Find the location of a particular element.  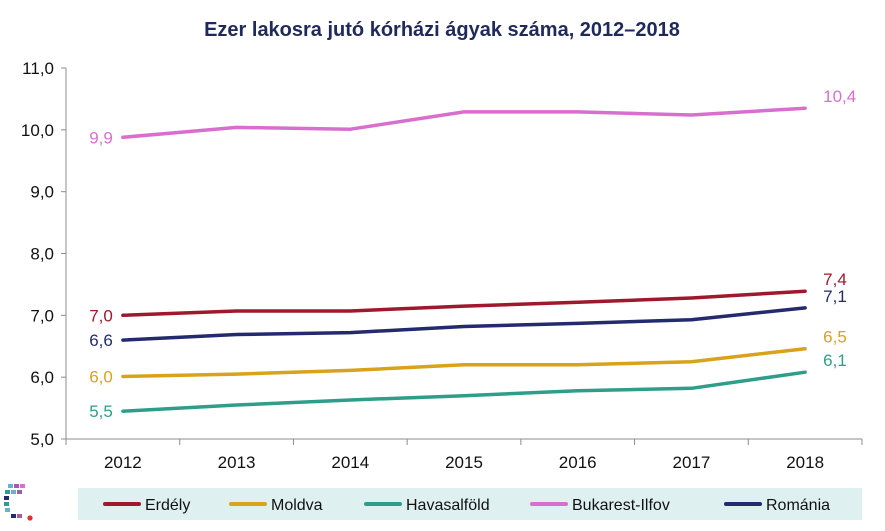

y-tick-label: 7,0 is located at coordinates (42, 315).